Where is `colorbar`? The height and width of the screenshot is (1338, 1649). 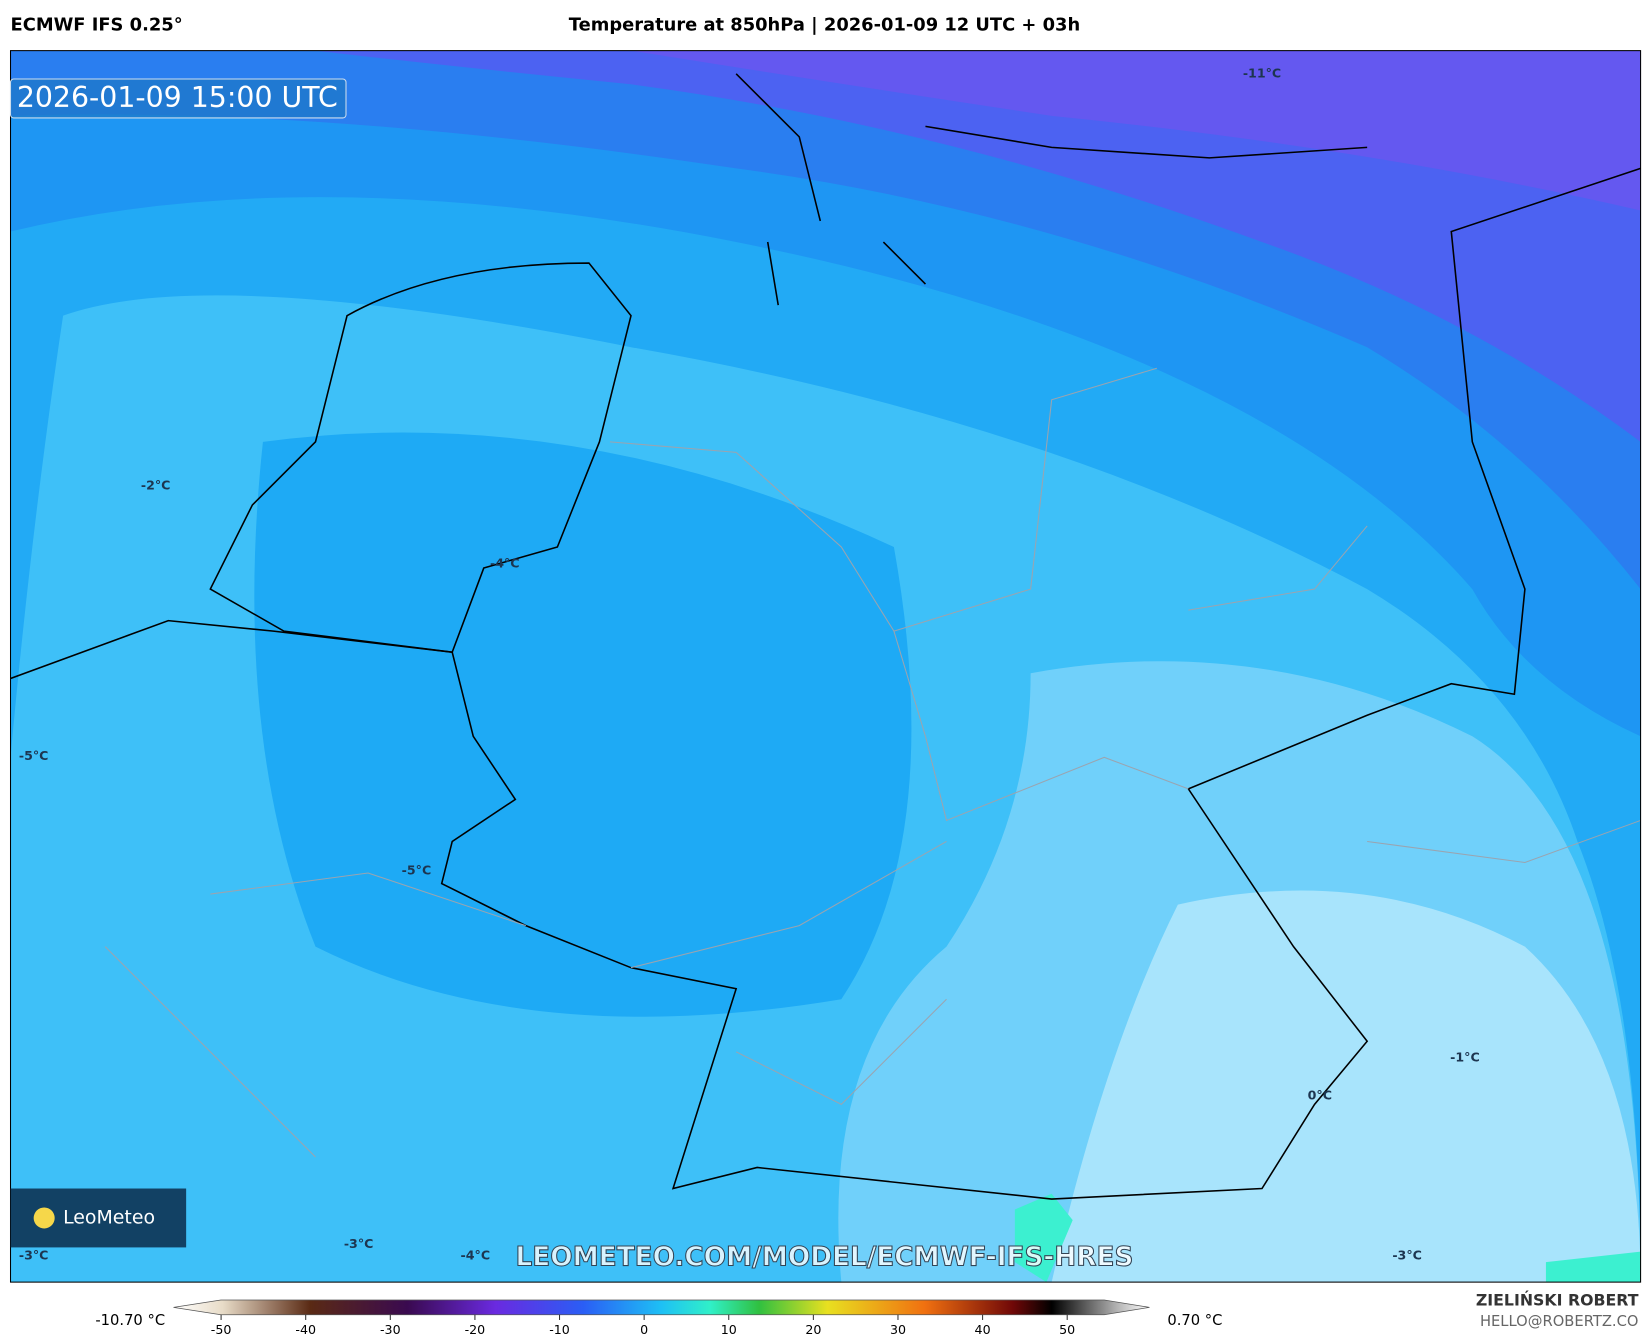
colorbar is located at coordinates (661, 1307).